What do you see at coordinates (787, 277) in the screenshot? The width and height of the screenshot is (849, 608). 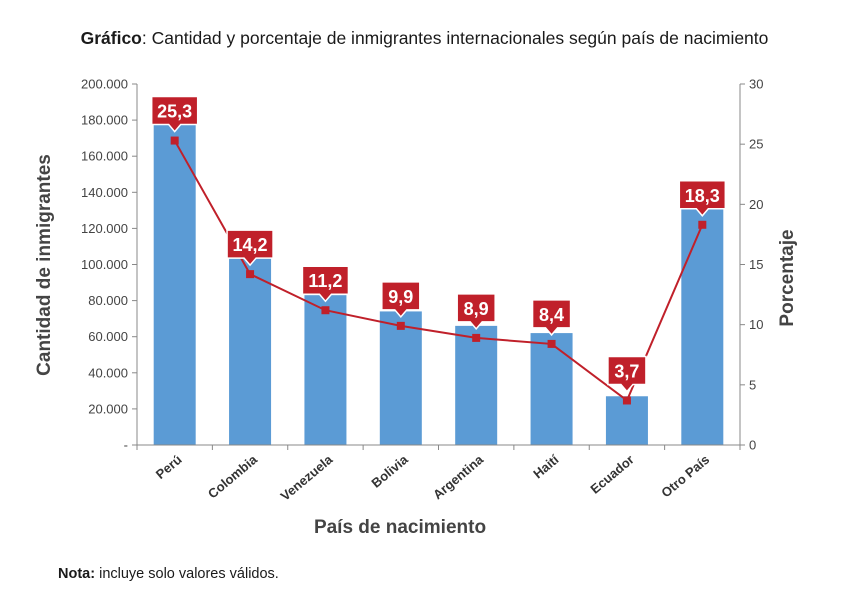 I see `y2-axis-title: Porcentaje` at bounding box center [787, 277].